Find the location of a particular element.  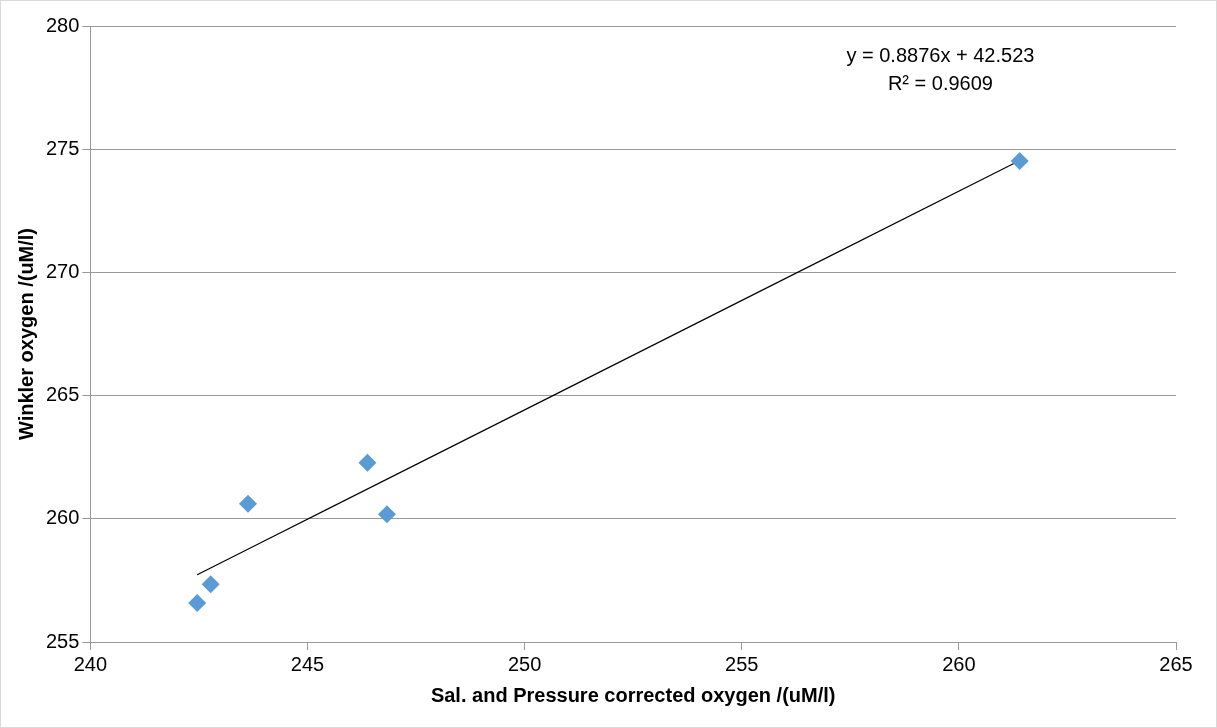

annotation: y = 0.8876x + 42.523 is located at coordinates (940, 54).